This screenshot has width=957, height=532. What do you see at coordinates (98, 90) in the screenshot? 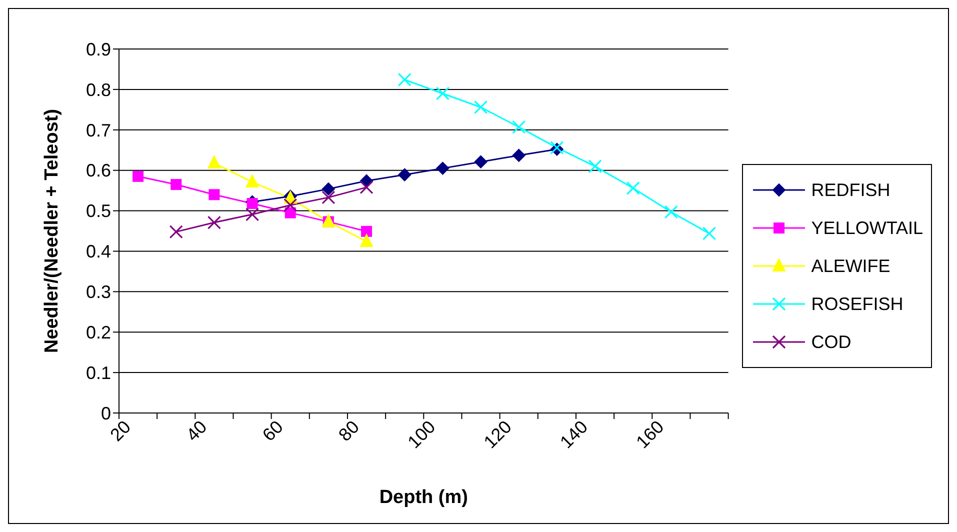
I see `y-tick-label: 0.8` at bounding box center [98, 90].